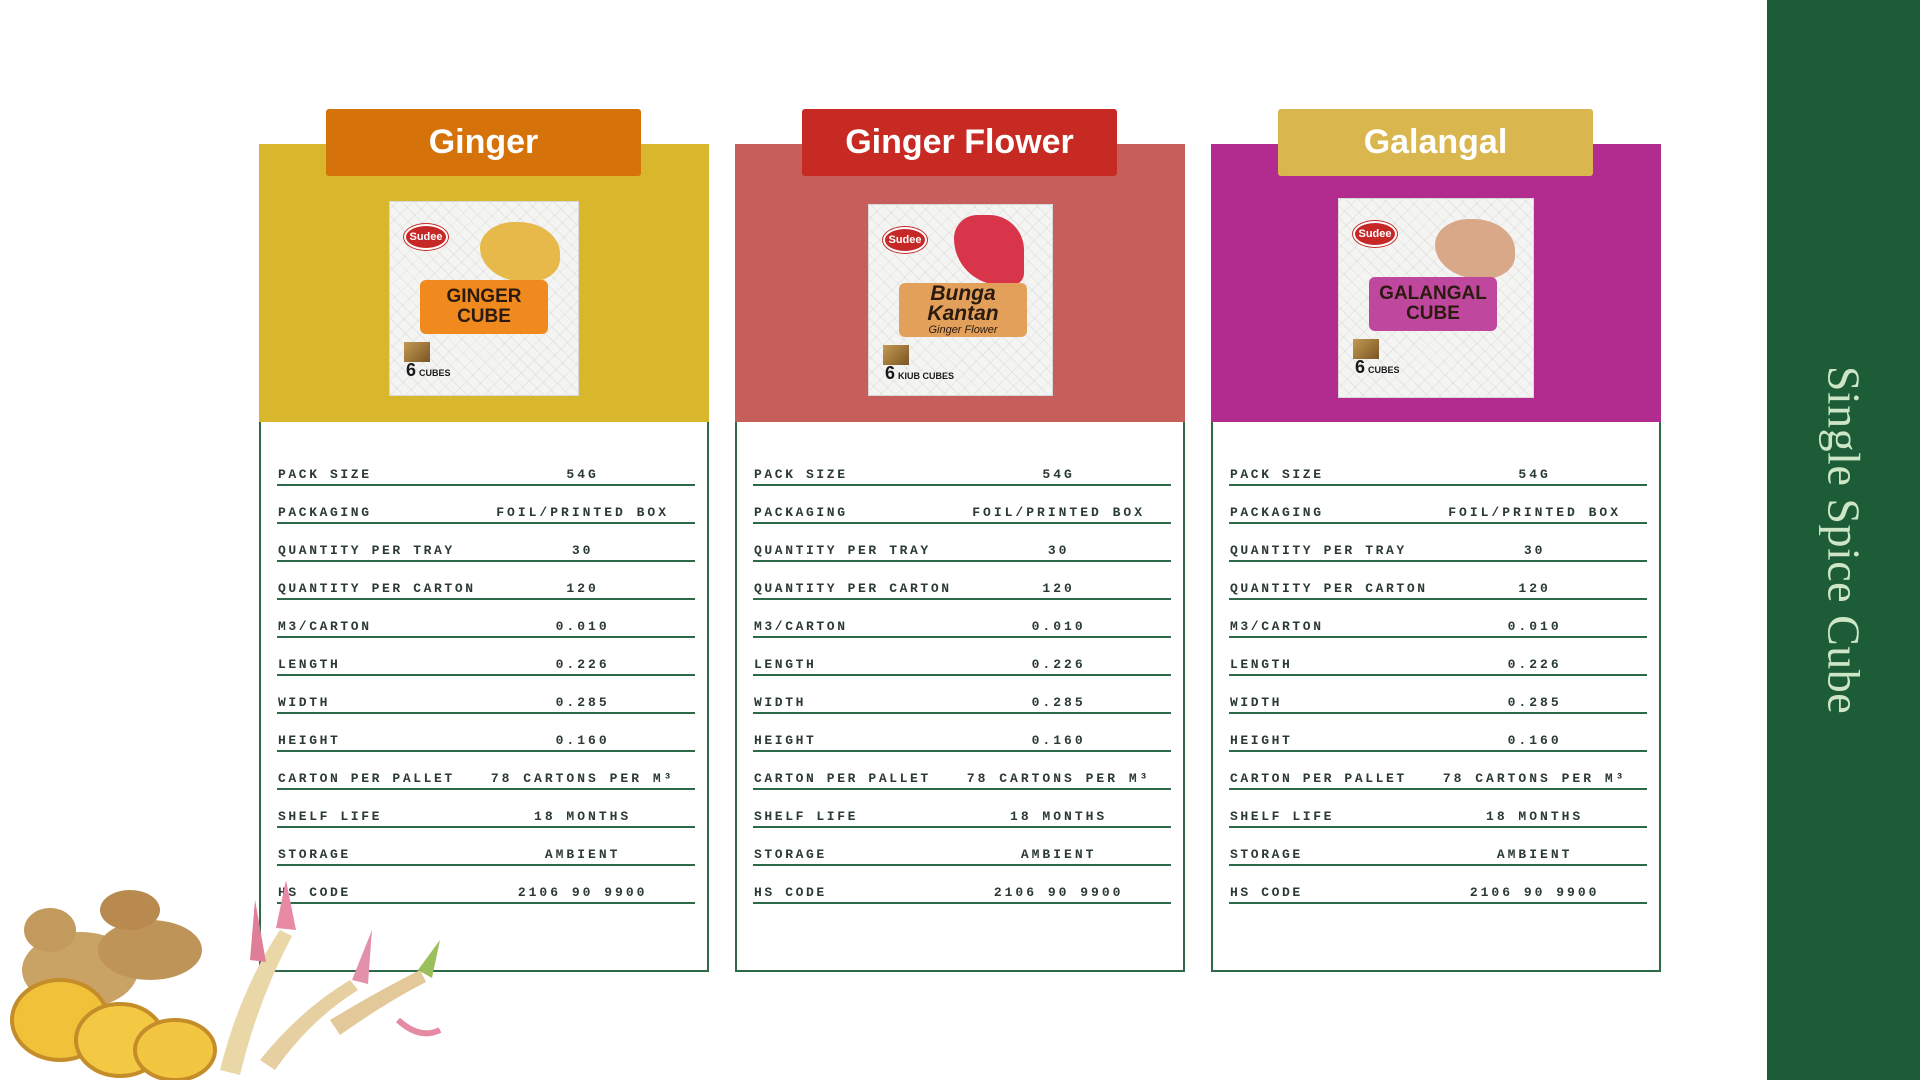  Describe the element at coordinates (331, 977) in the screenshot. I see `galangal-root-icon` at that location.